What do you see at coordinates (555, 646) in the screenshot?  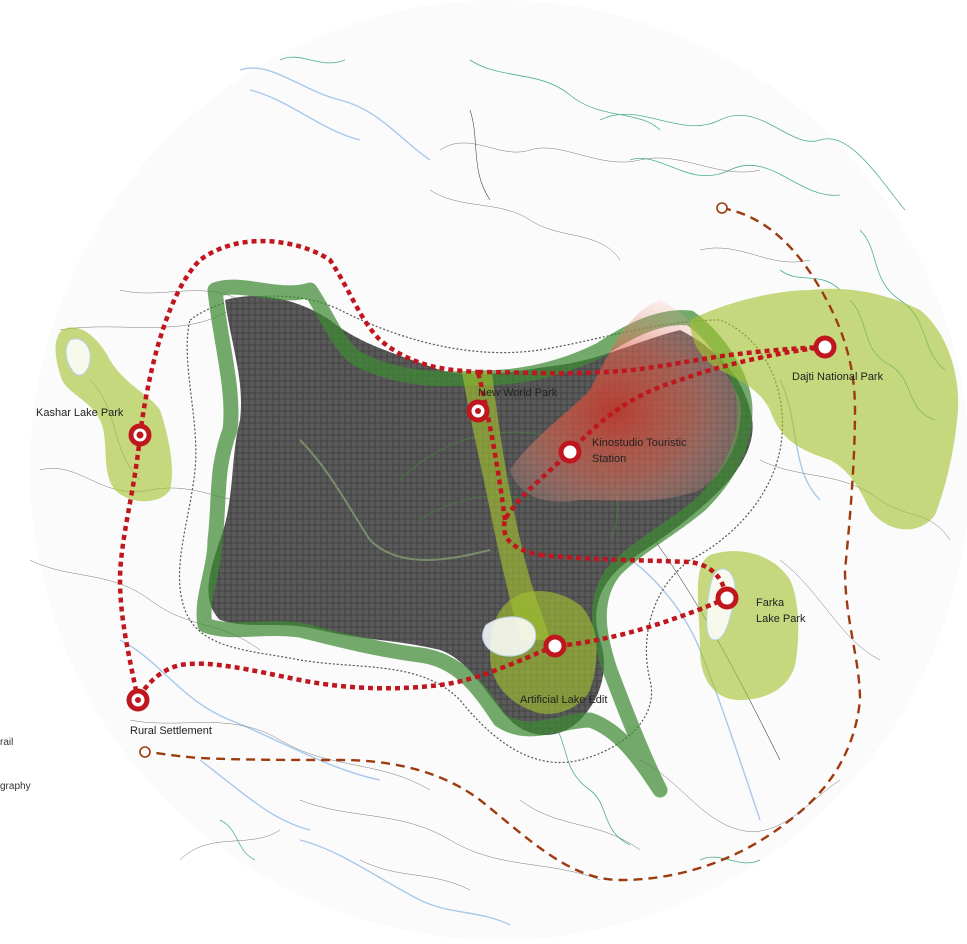 I see `artificial-lake-station-marker` at bounding box center [555, 646].